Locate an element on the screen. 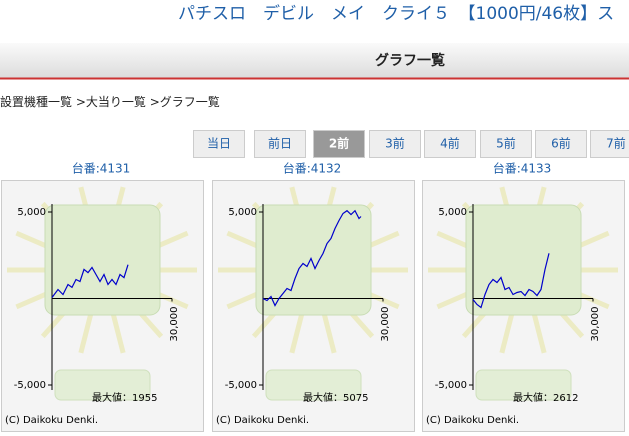  breadcrumb-link: >グラフ一覧 is located at coordinates (183, 102).